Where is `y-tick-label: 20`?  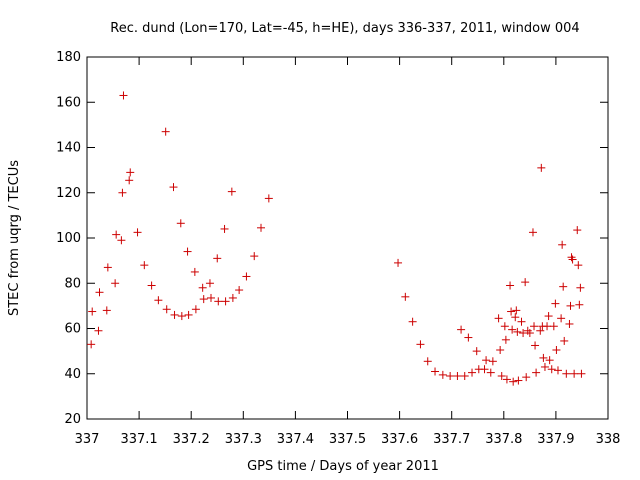
y-tick-label: 20 is located at coordinates (72, 419).